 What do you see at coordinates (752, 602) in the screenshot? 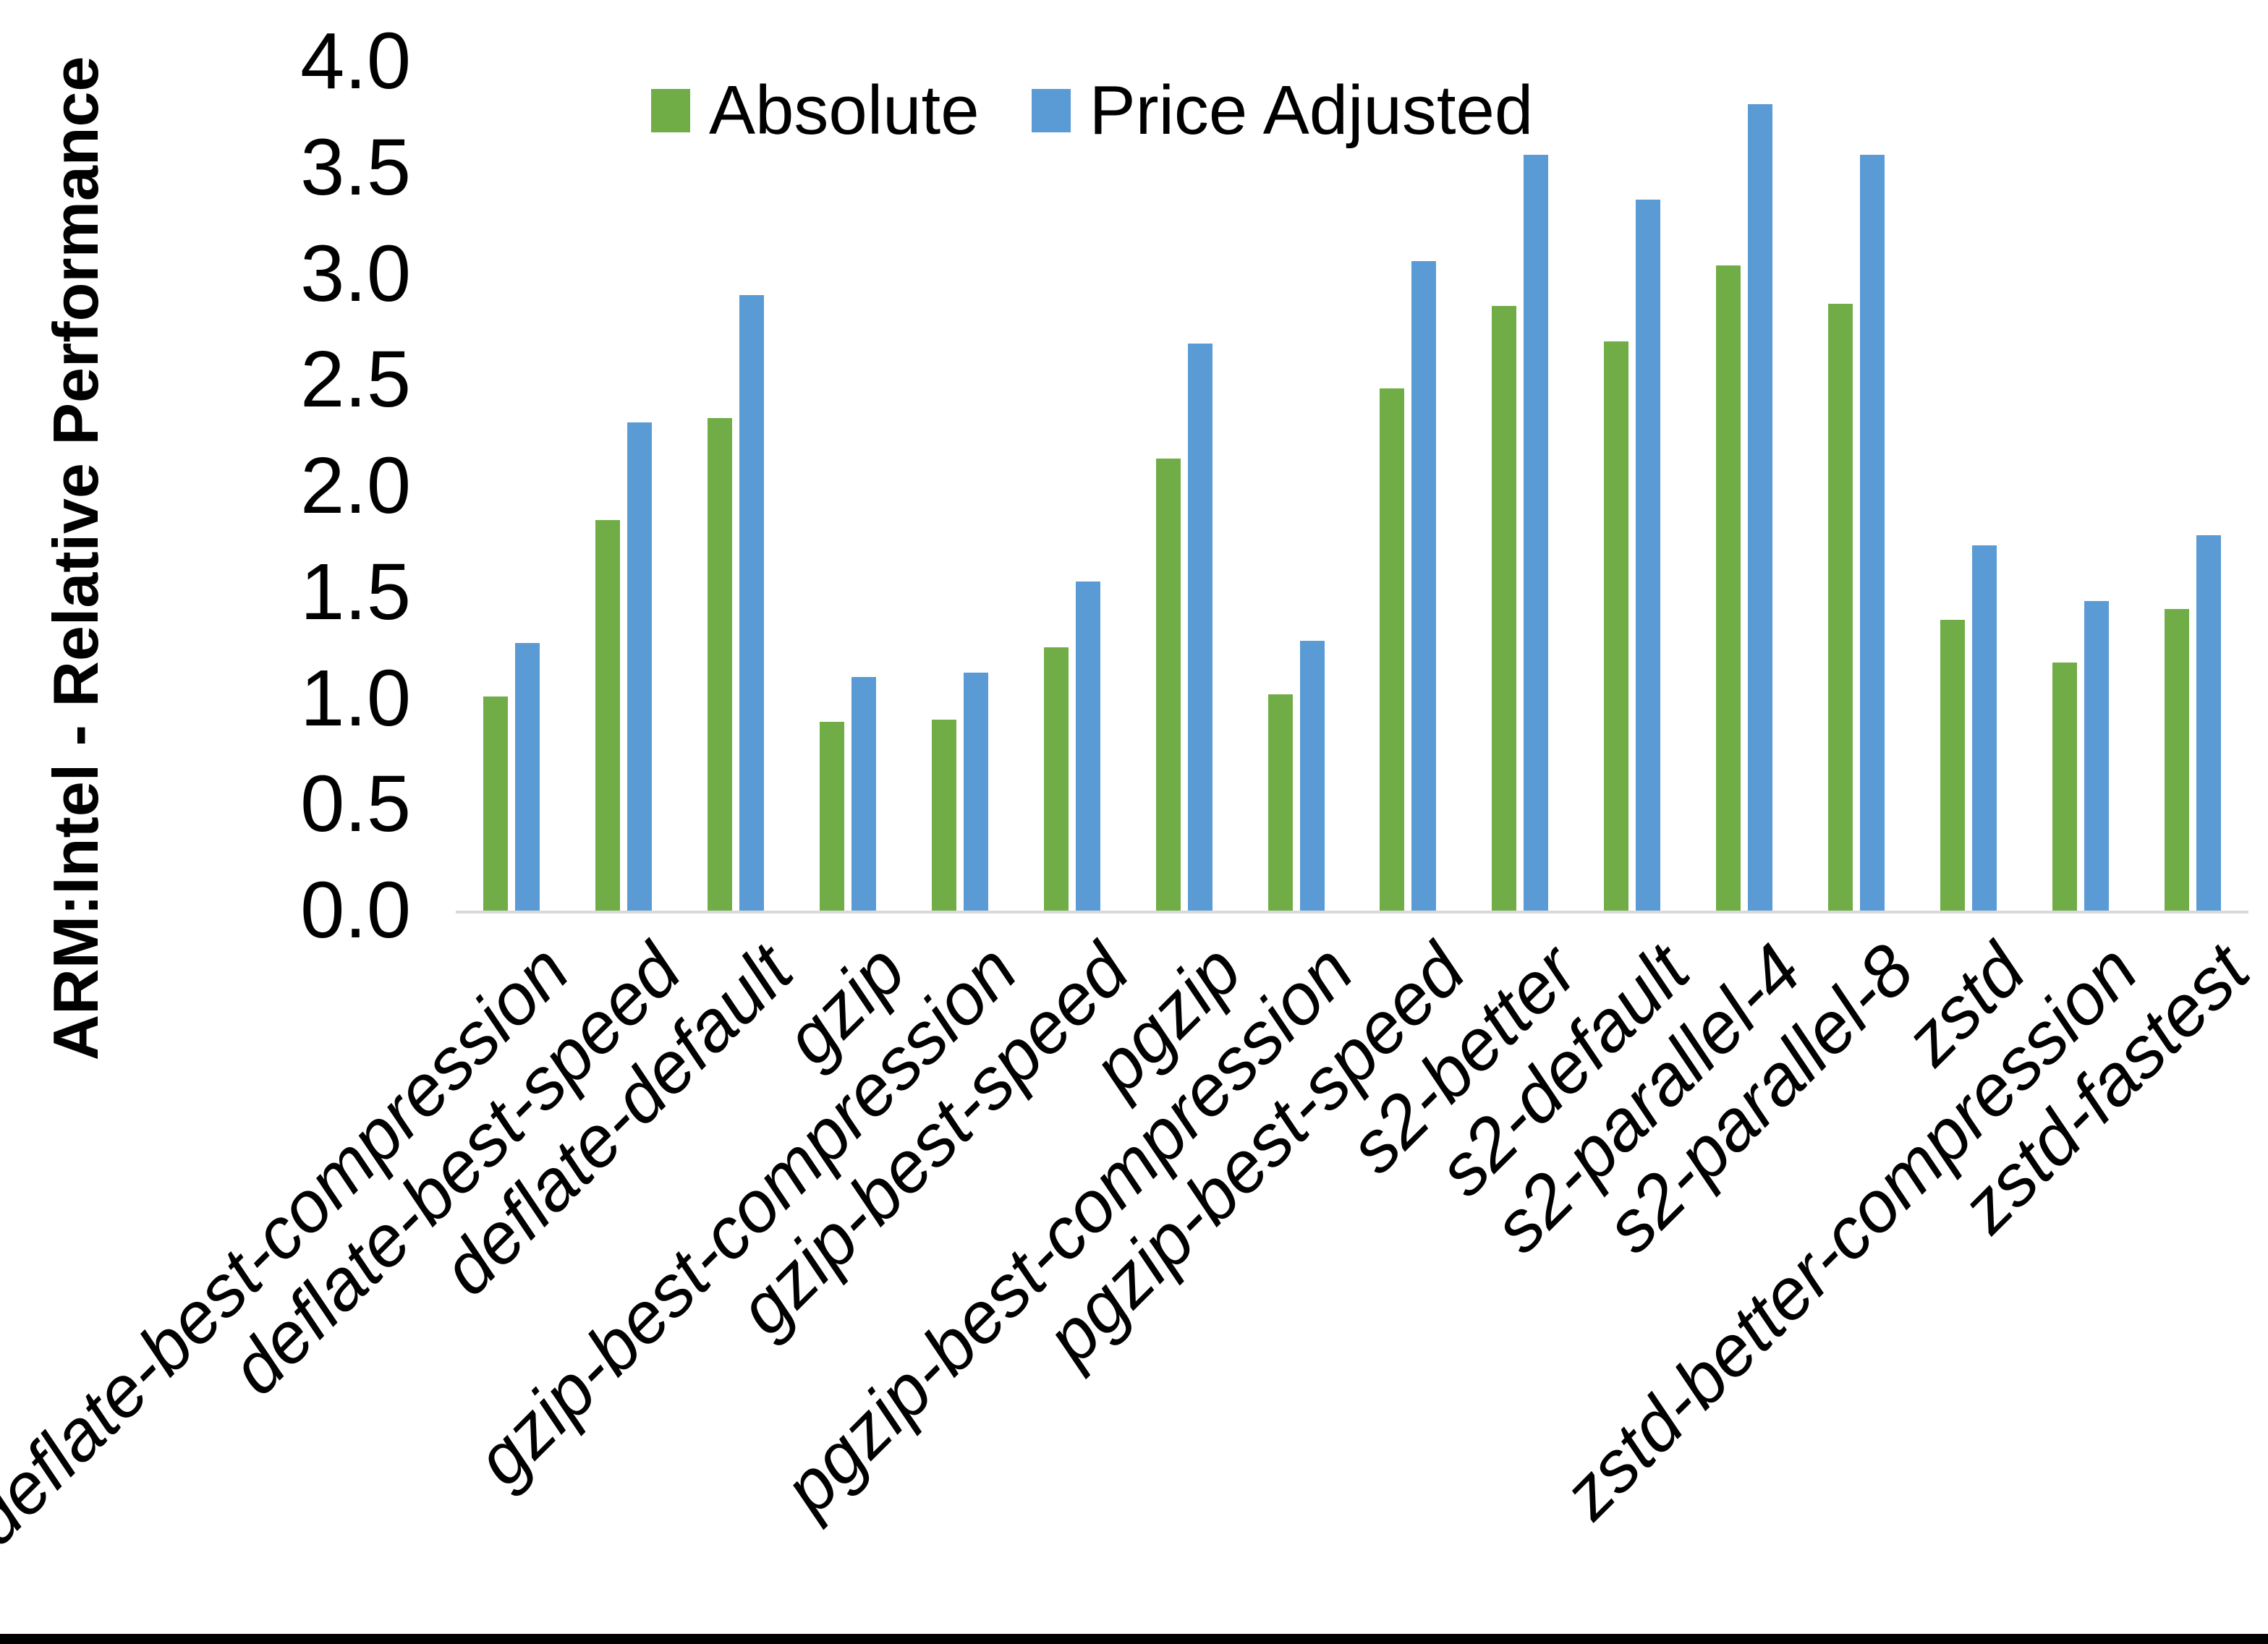
I see `bar-price-adjusted-deflate-default` at bounding box center [752, 602].